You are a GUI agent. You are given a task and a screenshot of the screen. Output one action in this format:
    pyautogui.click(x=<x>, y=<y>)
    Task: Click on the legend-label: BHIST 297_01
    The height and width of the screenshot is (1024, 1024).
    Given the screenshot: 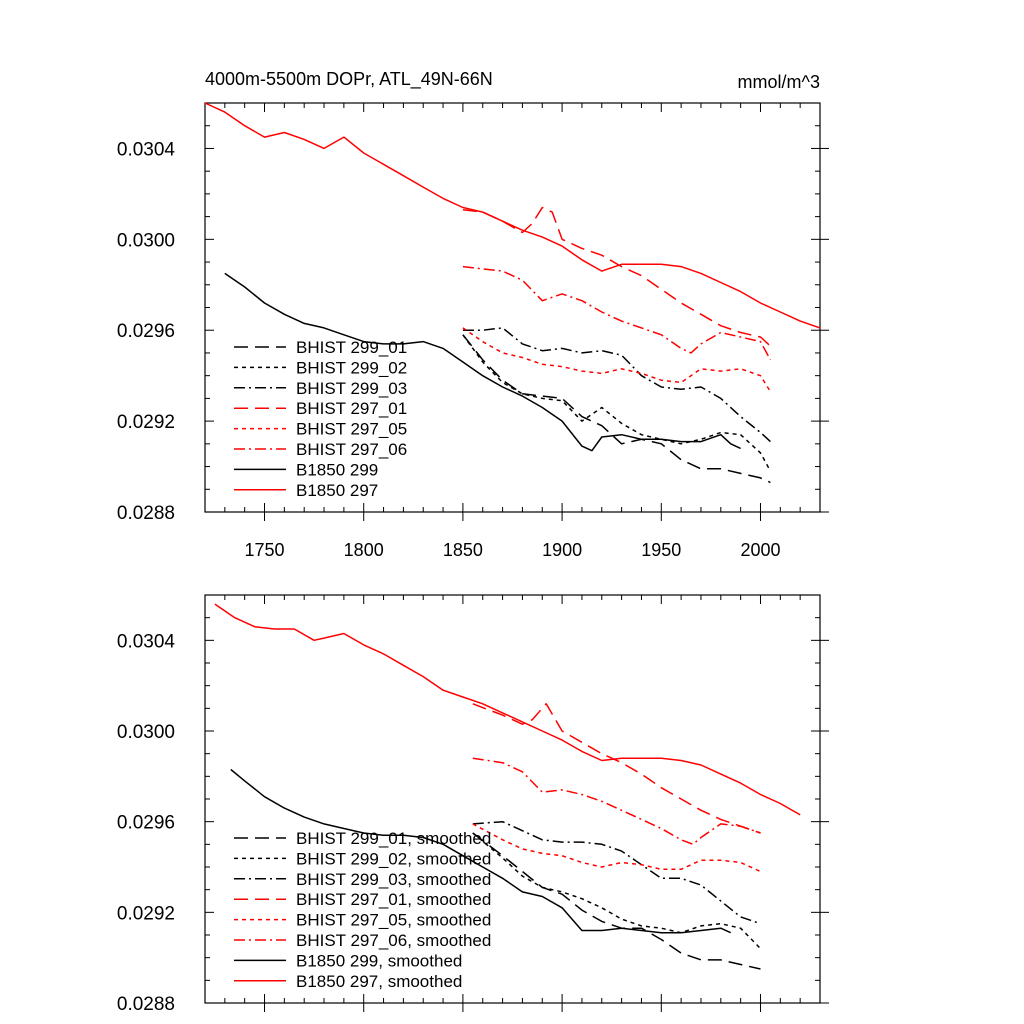 What is the action you would take?
    pyautogui.click(x=351, y=408)
    